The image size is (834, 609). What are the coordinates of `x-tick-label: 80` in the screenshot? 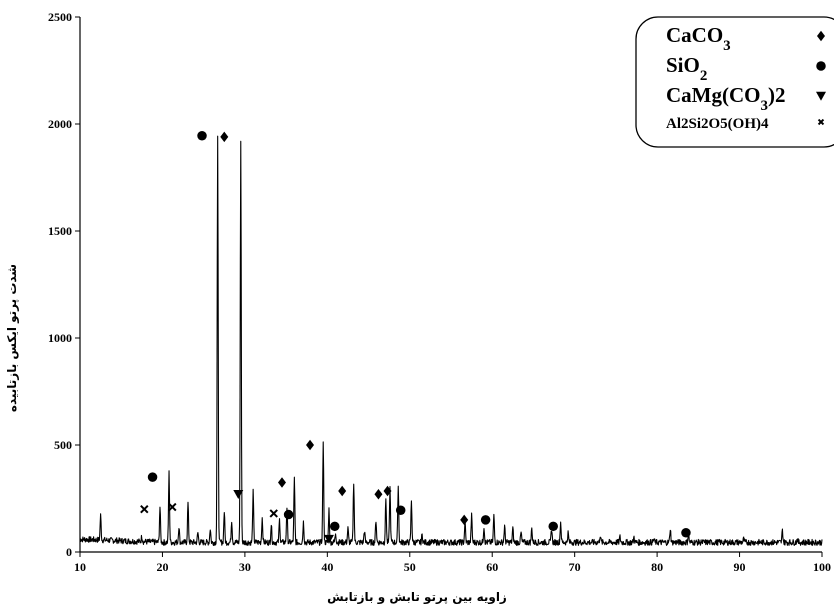 It's located at (657, 567).